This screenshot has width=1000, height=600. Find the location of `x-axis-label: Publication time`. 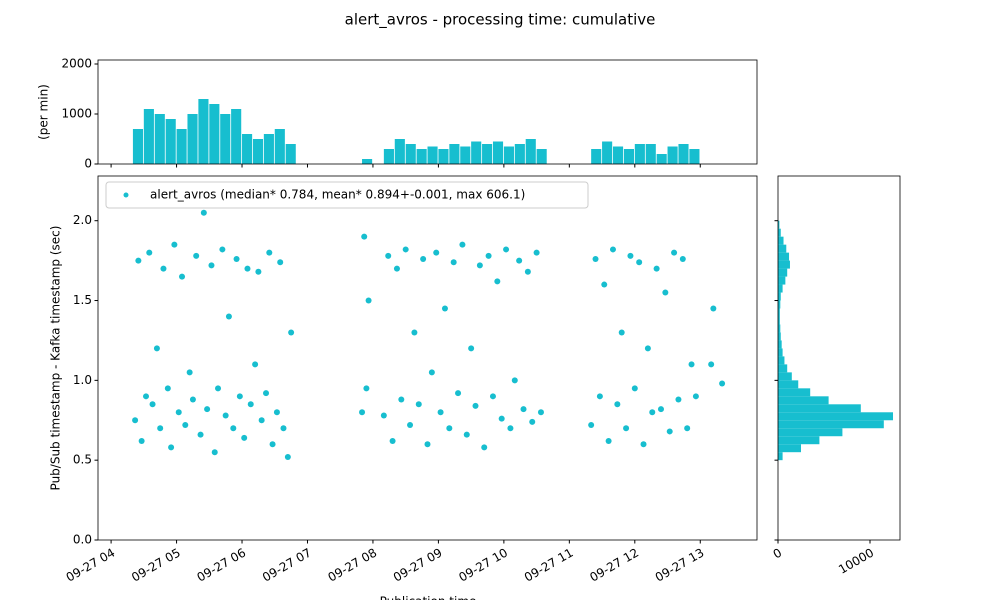

x-axis-label: Publication time is located at coordinates (428, 597).